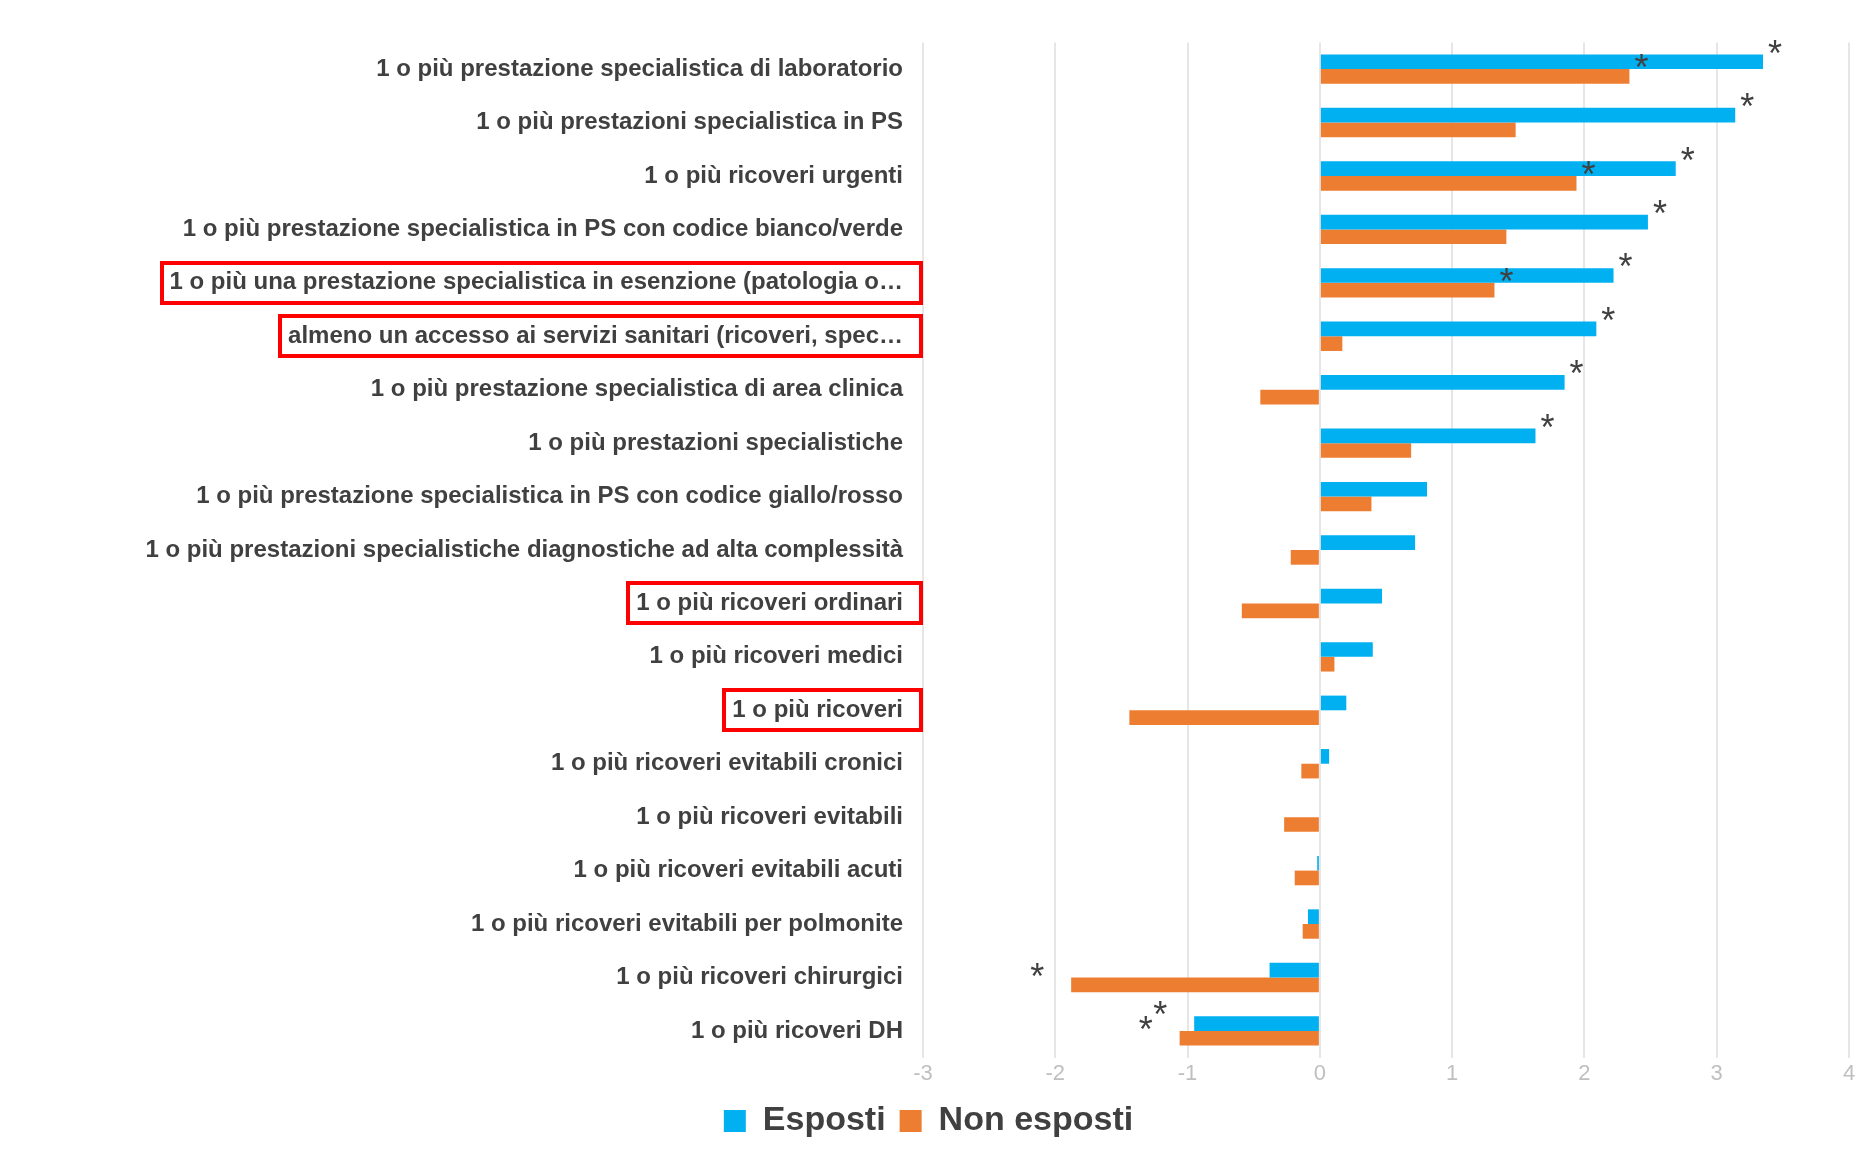  Describe the element at coordinates (524, 548) in the screenshot. I see `y-tick-label: 1 o più prestazioni specialistiche diagnostiche ad alta complessità` at that location.